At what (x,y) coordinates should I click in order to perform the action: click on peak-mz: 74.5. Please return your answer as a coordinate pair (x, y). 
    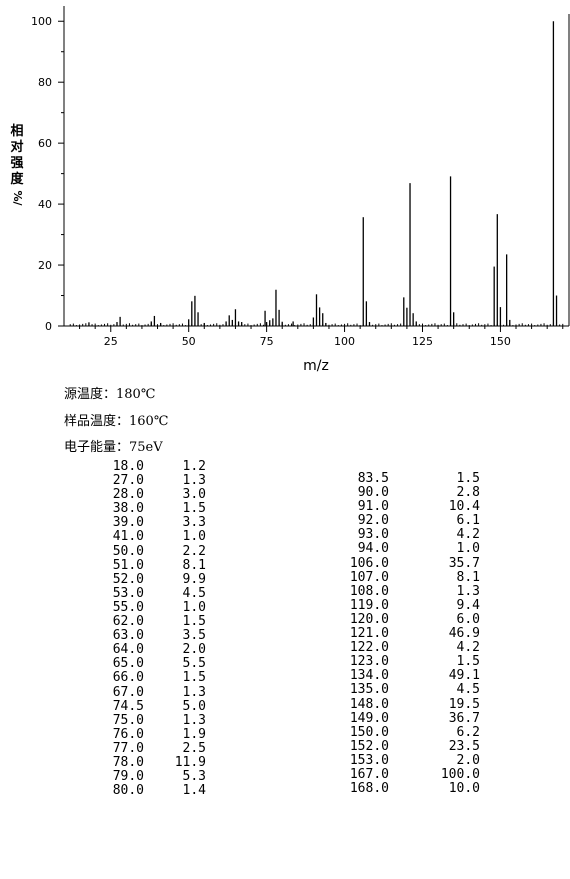
    Looking at the image, I should click on (128, 706).